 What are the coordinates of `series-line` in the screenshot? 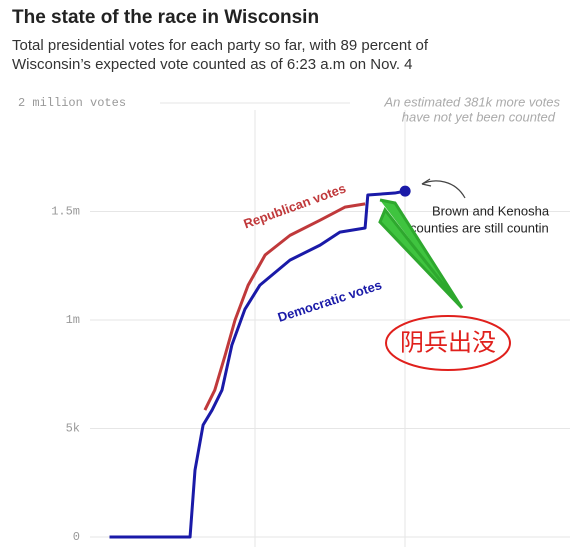 It's located at (284, 306).